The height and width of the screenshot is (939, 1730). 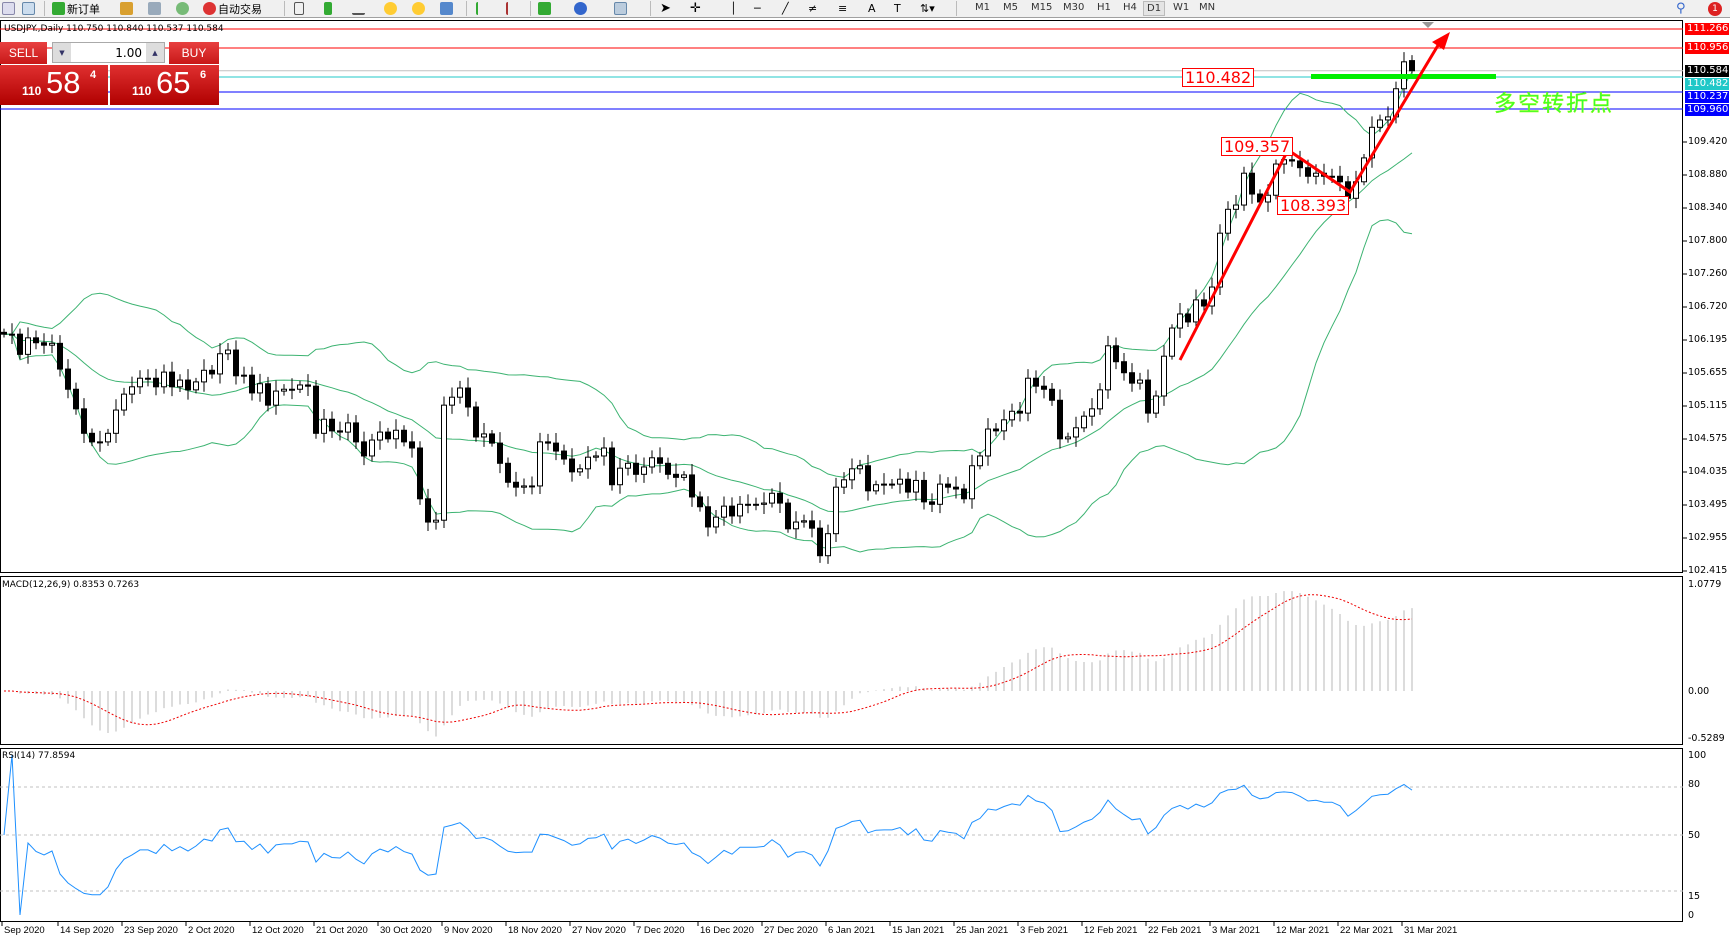 I want to click on sell-button: SELL, so click(x=23, y=53).